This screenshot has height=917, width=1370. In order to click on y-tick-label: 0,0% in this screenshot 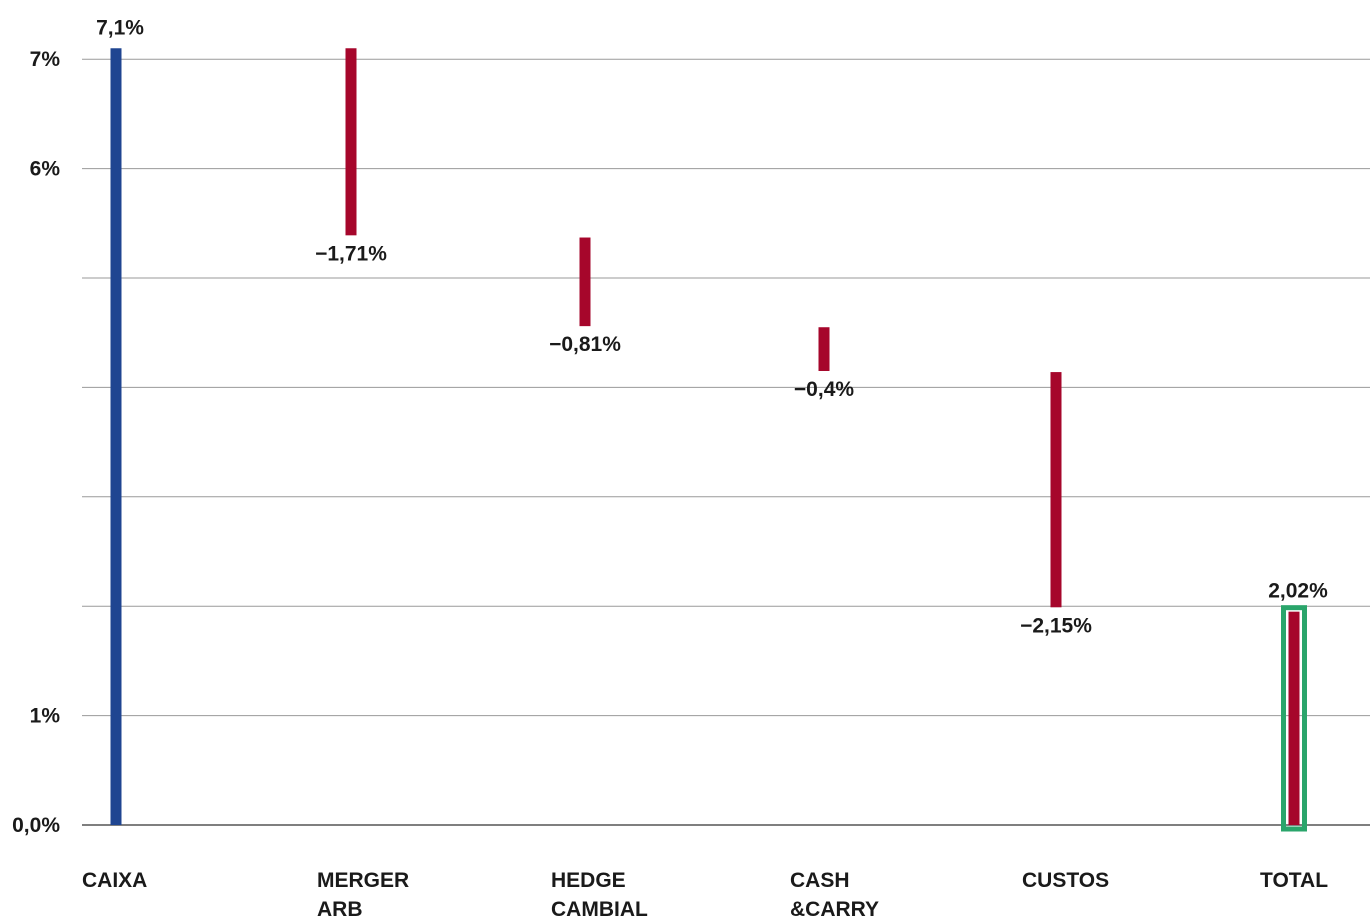, I will do `click(36, 825)`.